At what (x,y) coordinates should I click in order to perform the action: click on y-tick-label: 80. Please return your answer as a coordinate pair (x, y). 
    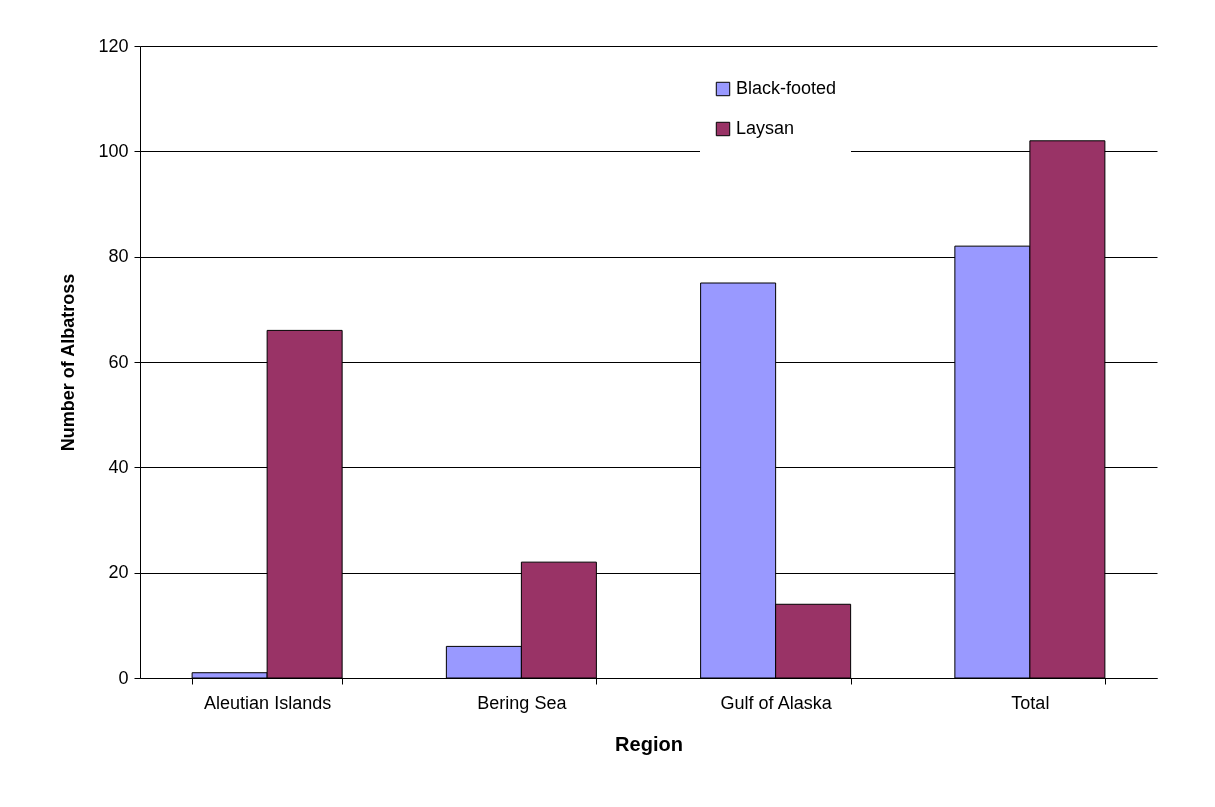
    Looking at the image, I should click on (118, 256).